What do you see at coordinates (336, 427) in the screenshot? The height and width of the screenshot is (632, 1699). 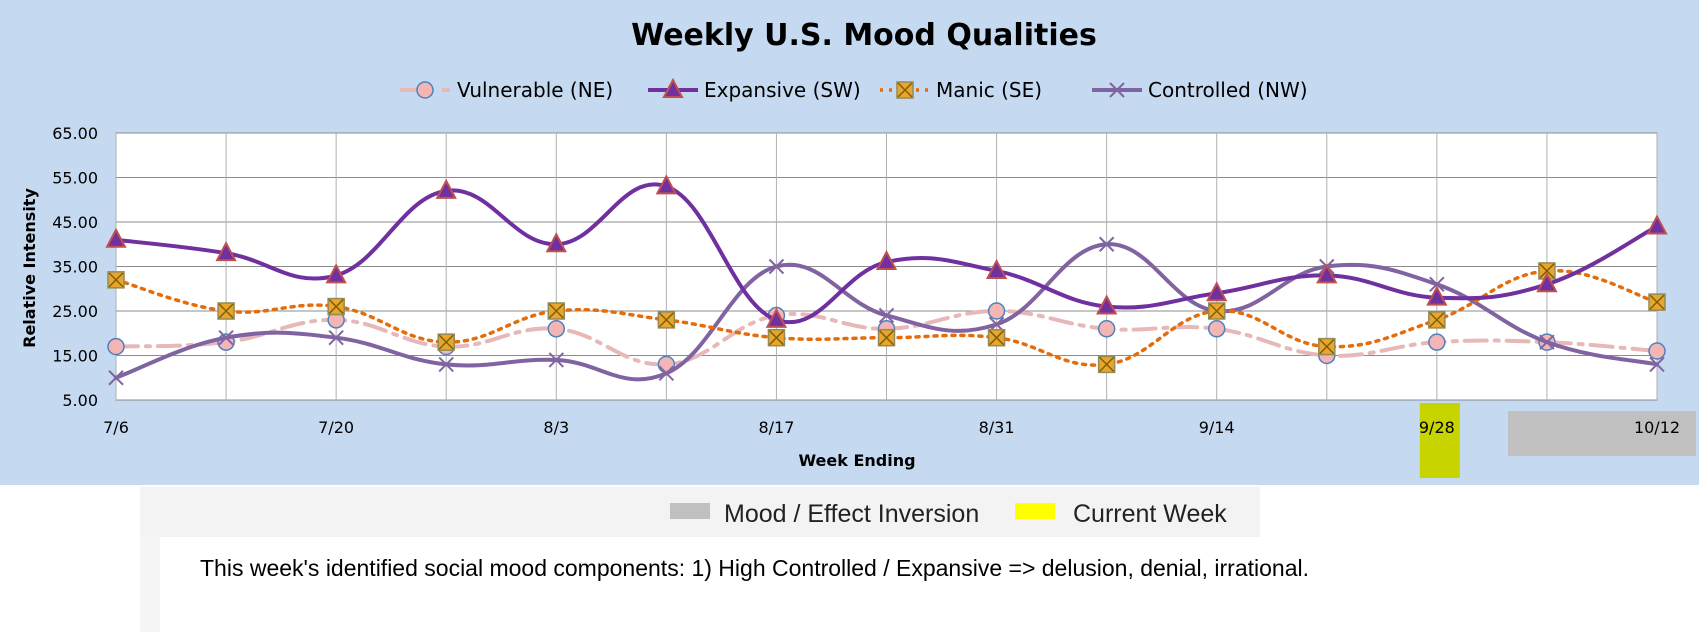 I see `x-tick-label: 7/20` at bounding box center [336, 427].